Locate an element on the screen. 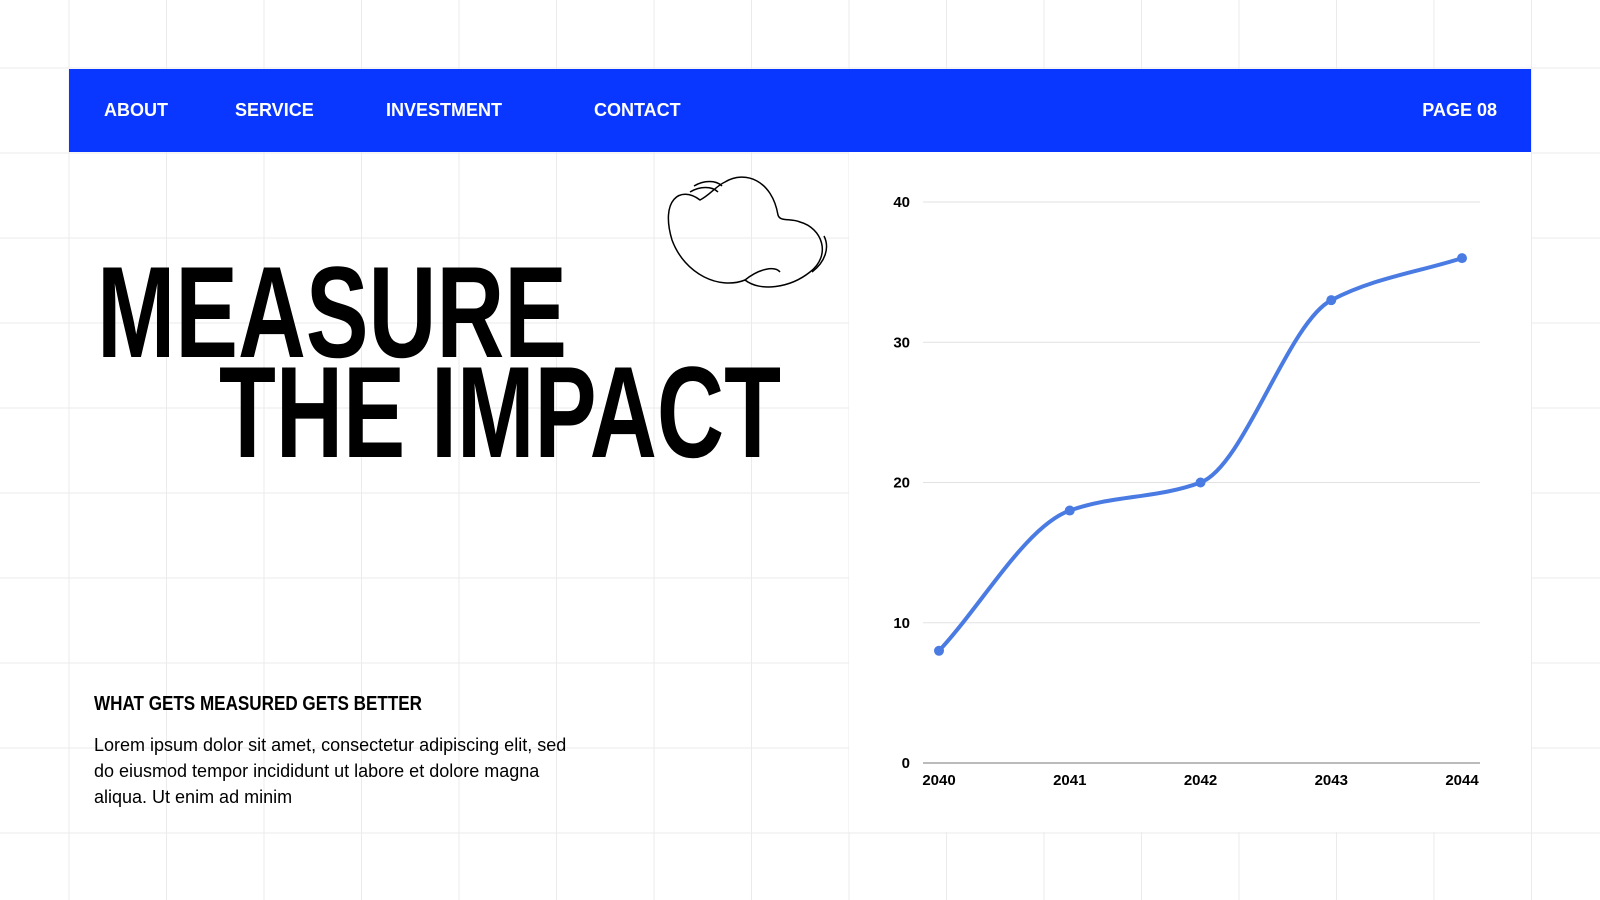  y-tick-label: 40 is located at coordinates (901, 202).